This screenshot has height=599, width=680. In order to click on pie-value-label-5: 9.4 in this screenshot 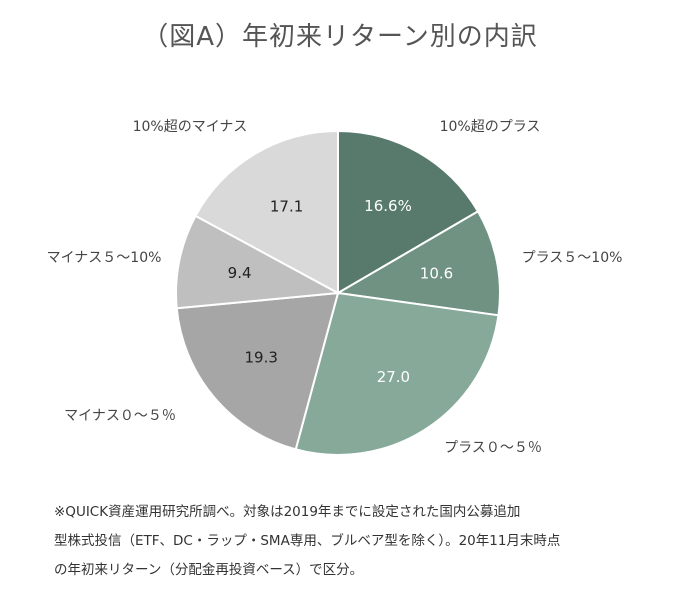, I will do `click(240, 273)`.